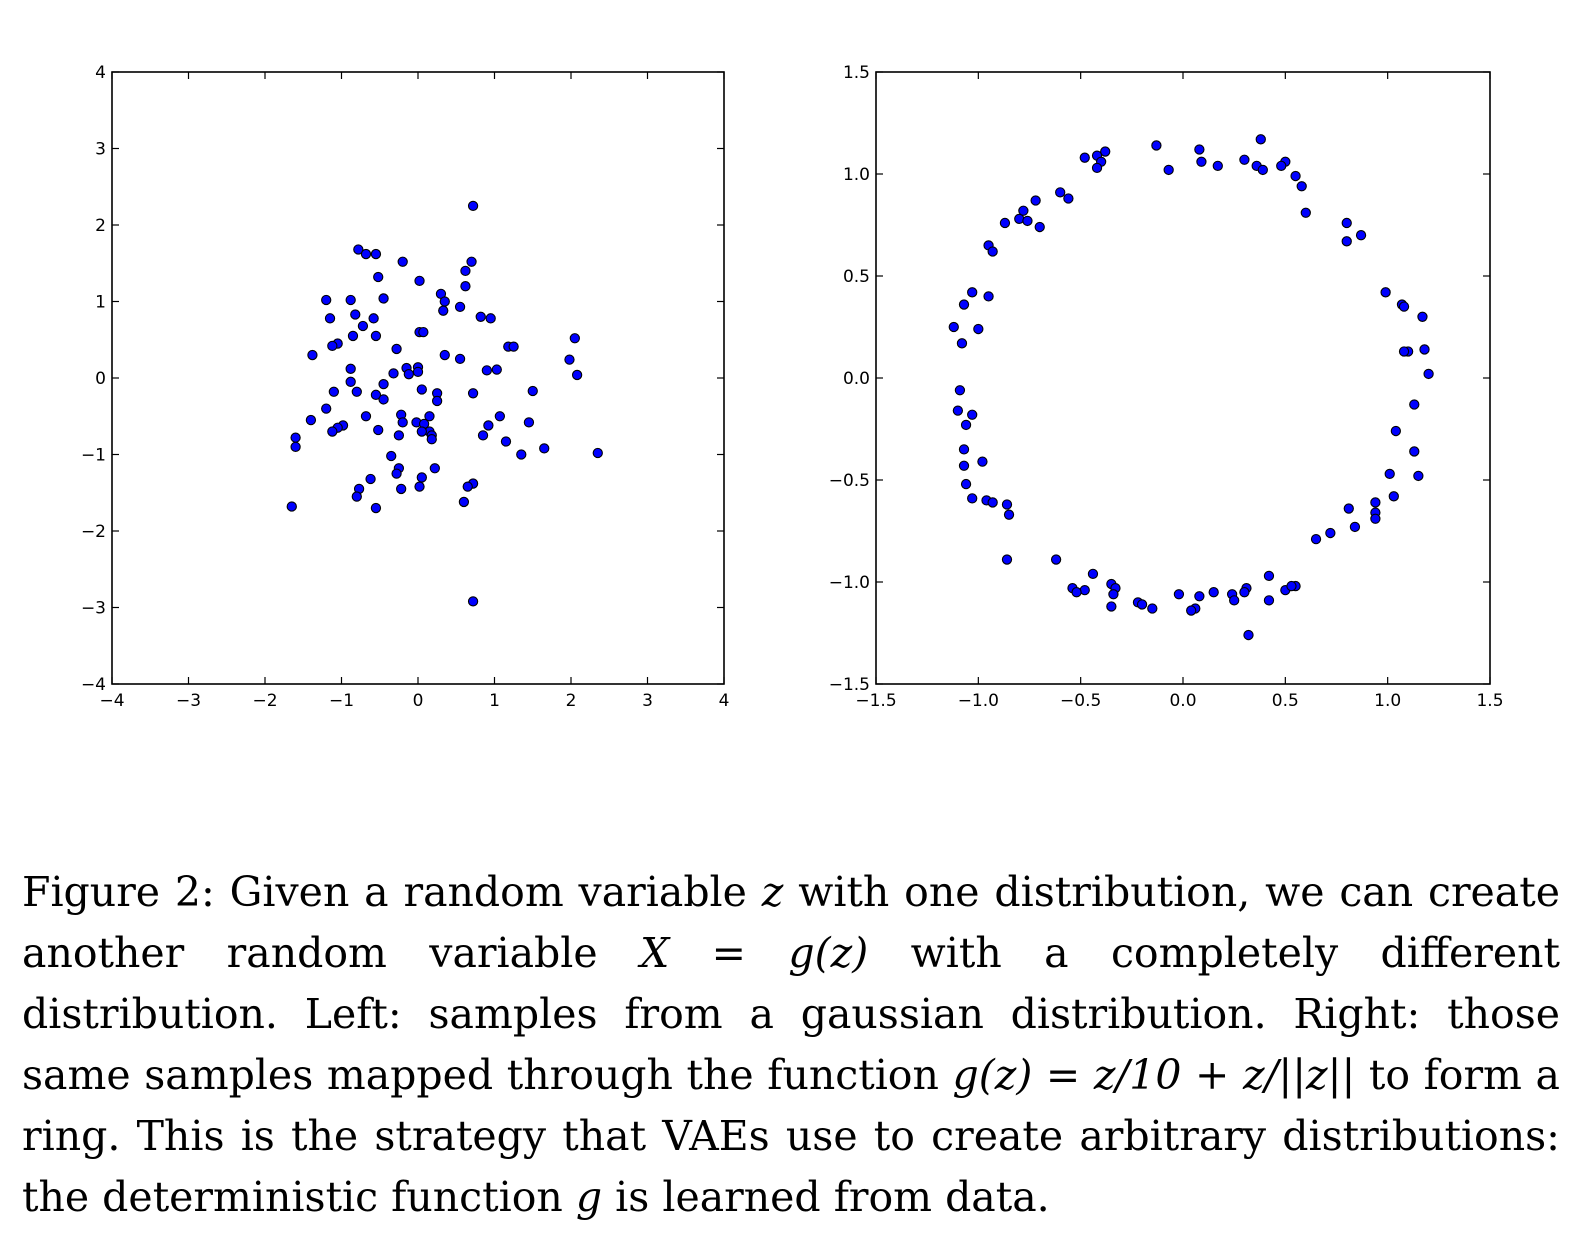  I want to click on caption-equals-1: =, so click(729, 953).